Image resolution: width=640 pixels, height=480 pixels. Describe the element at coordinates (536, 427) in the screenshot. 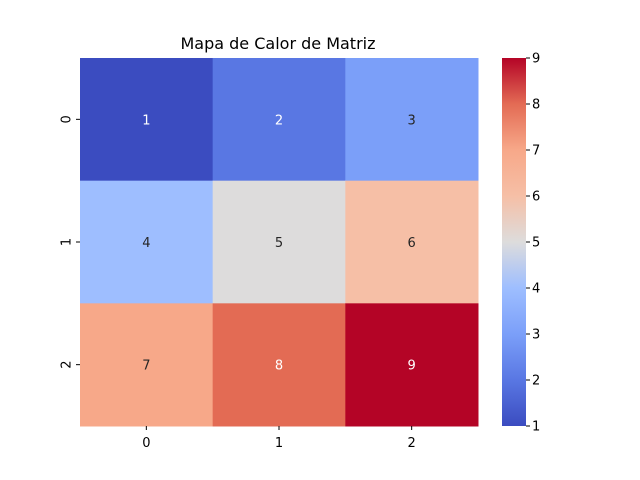

I see `colorbar-tick-label: 1` at that location.